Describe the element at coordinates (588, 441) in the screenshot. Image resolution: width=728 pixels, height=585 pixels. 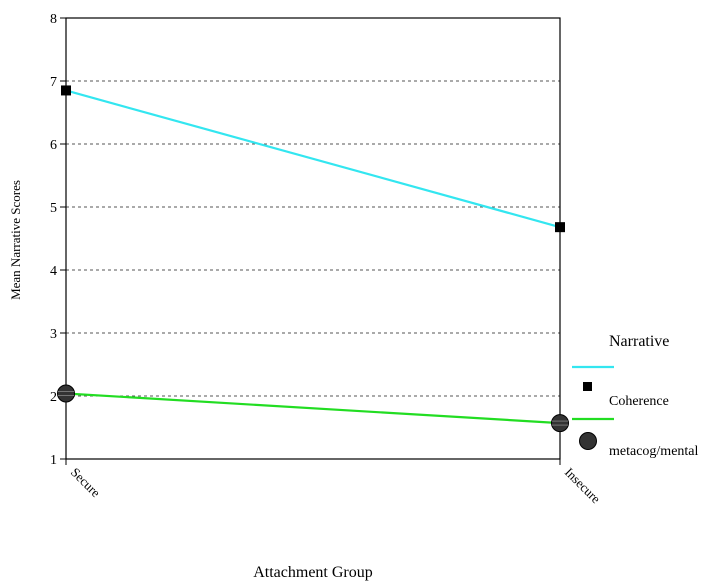
I see `legend-marker-metacog` at that location.